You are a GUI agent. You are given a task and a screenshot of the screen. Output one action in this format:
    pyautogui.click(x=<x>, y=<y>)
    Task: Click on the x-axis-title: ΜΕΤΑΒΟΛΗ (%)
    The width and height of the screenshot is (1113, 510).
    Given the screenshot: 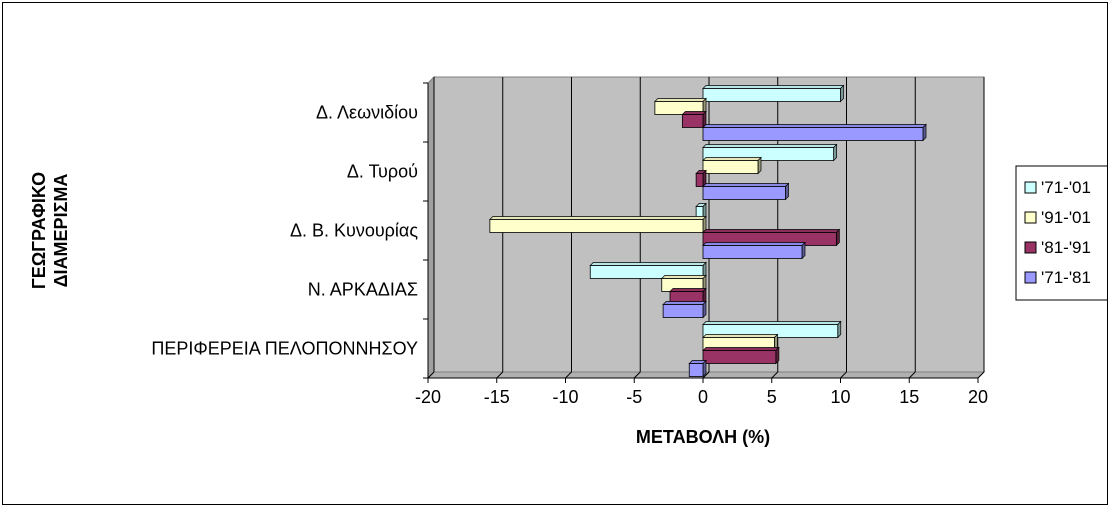 What is the action you would take?
    pyautogui.click(x=703, y=437)
    